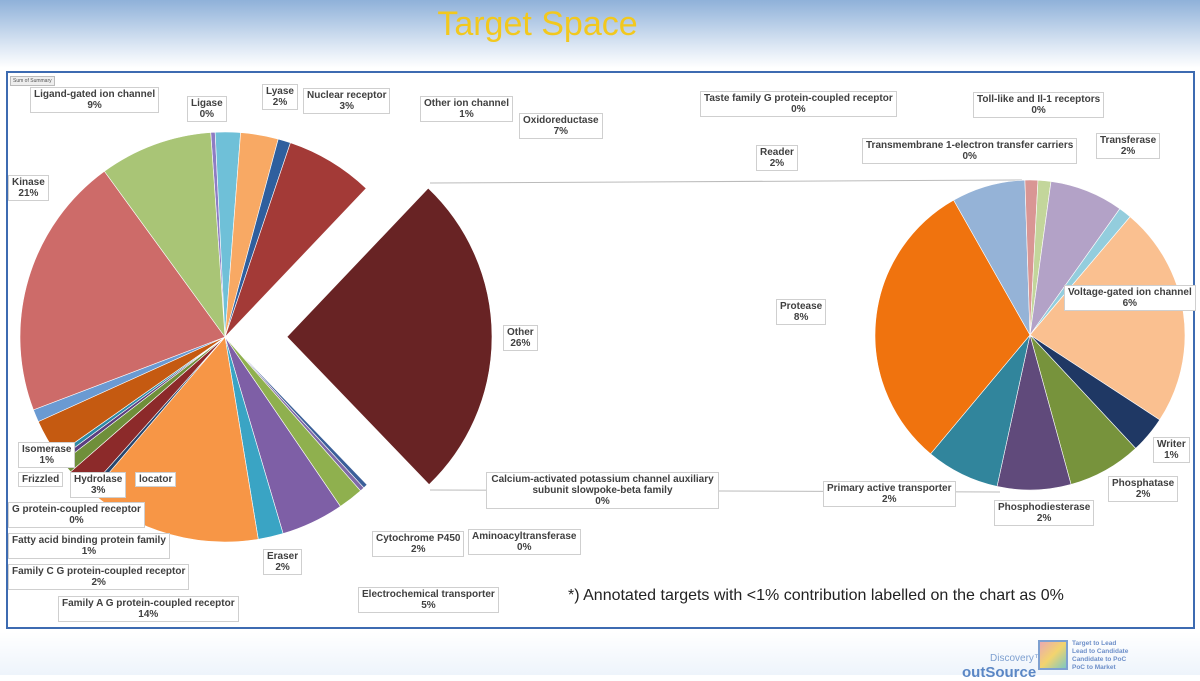 This screenshot has height=681, width=1200. I want to click on main-slice-other, so click(389, 336).